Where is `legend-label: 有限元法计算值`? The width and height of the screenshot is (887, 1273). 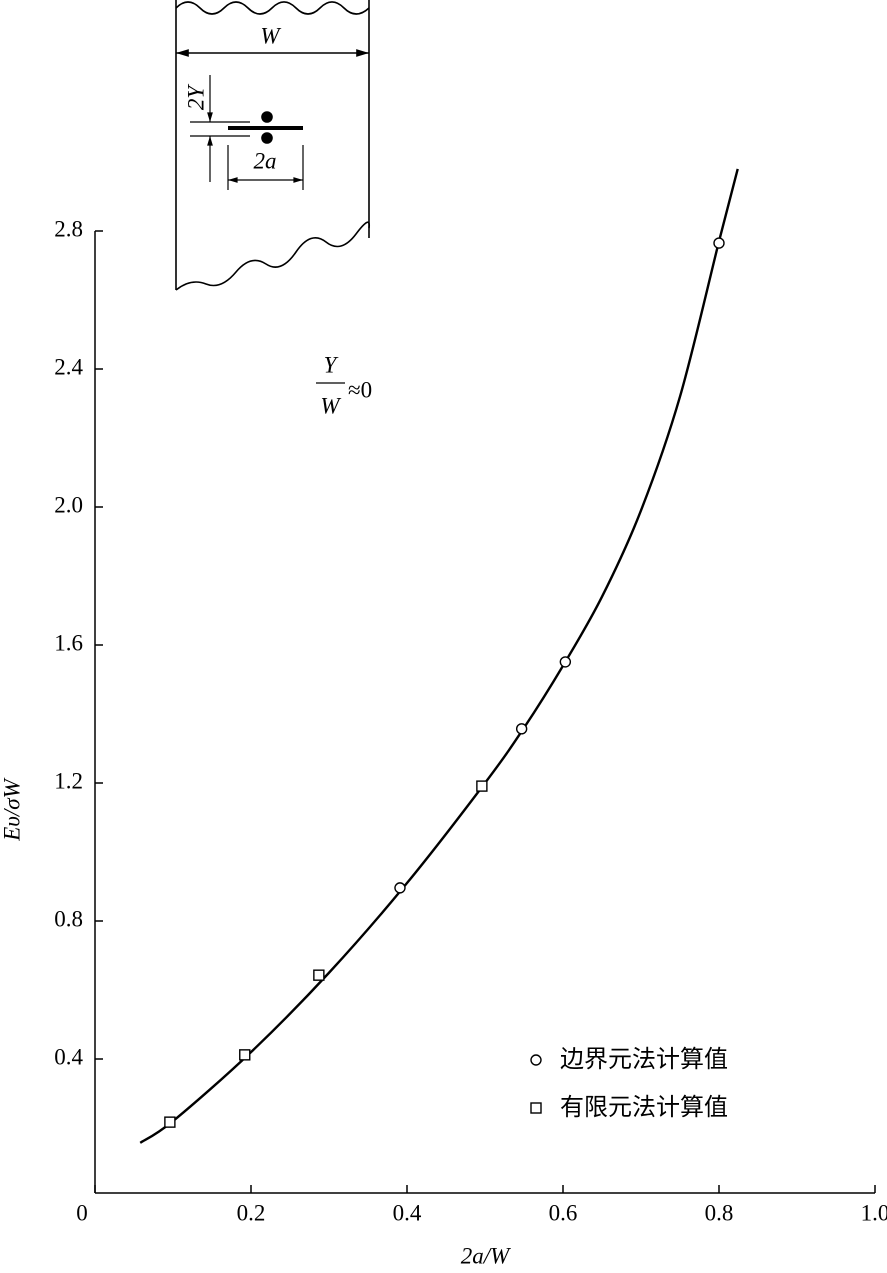 legend-label: 有限元法计算值 is located at coordinates (644, 1107).